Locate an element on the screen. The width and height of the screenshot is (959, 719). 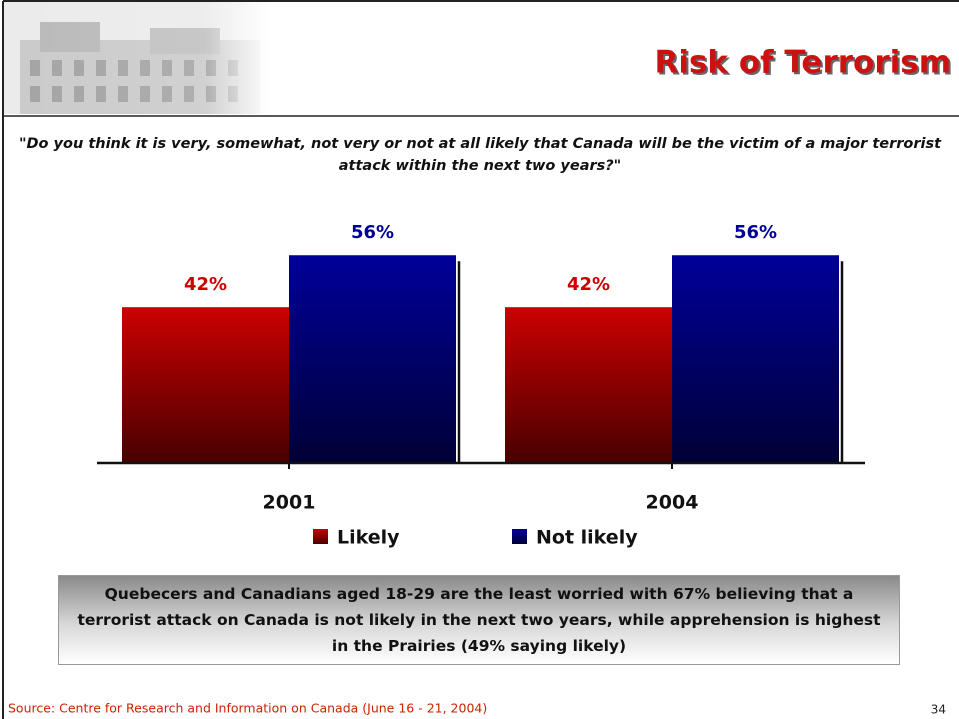
header-image is located at coordinates (138, 58).